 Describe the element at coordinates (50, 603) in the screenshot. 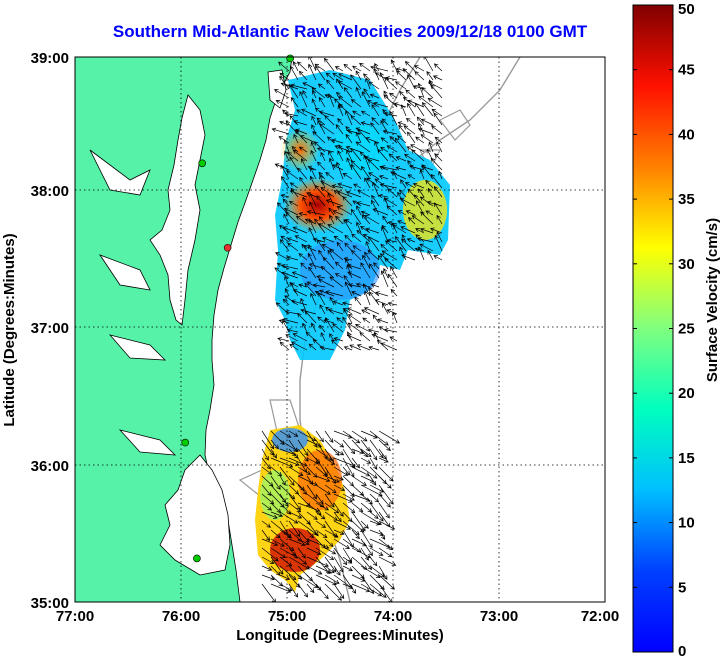

I see `y-tick-label: 35:00` at that location.